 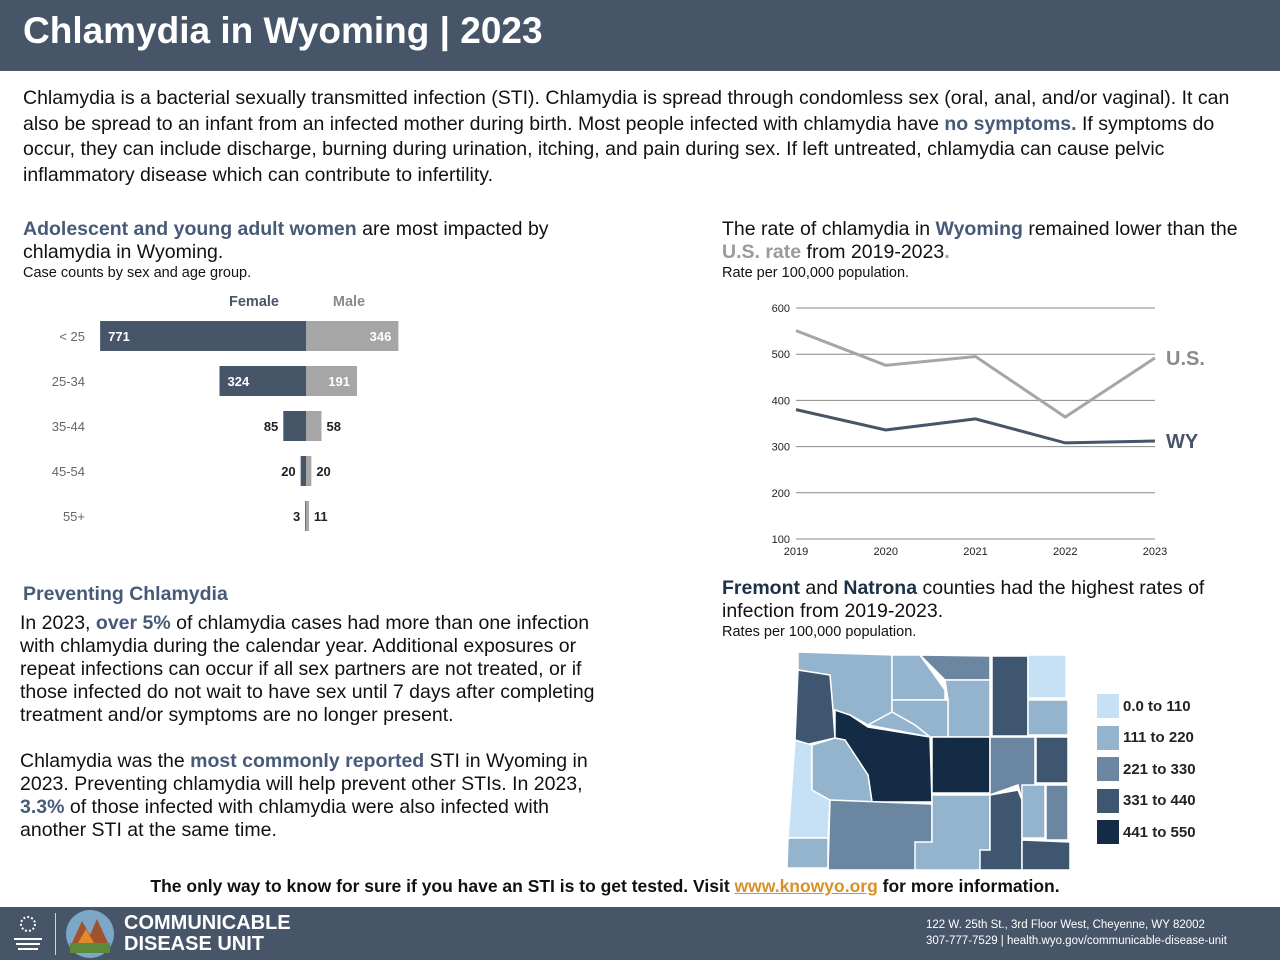 What do you see at coordinates (1144, 706) in the screenshot?
I see `legend-item: 0.0 to 110` at bounding box center [1144, 706].